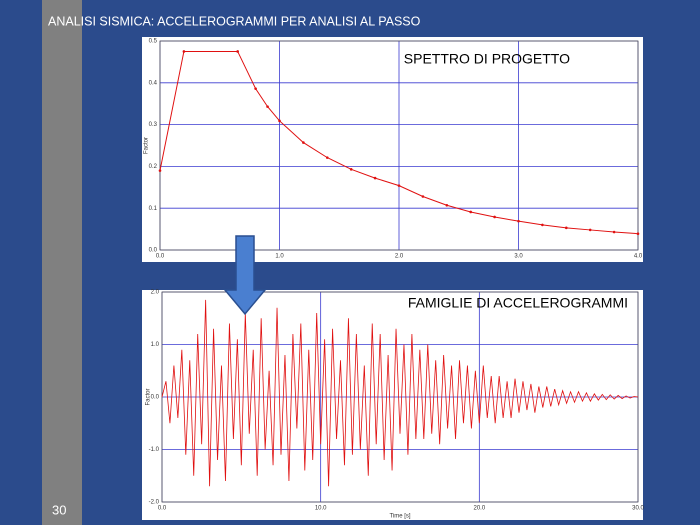 The height and width of the screenshot is (525, 700). I want to click on annotation: SPETTRO DI PROGETTO, so click(487, 59).